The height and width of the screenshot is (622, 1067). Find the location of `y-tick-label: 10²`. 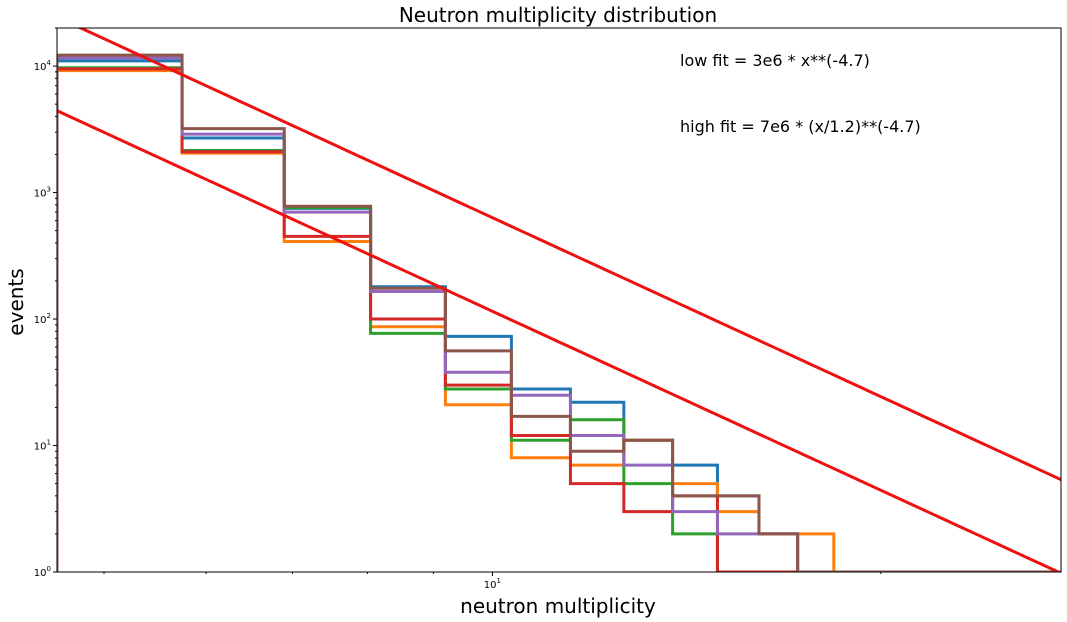

y-tick-label: 10² is located at coordinates (42, 319).